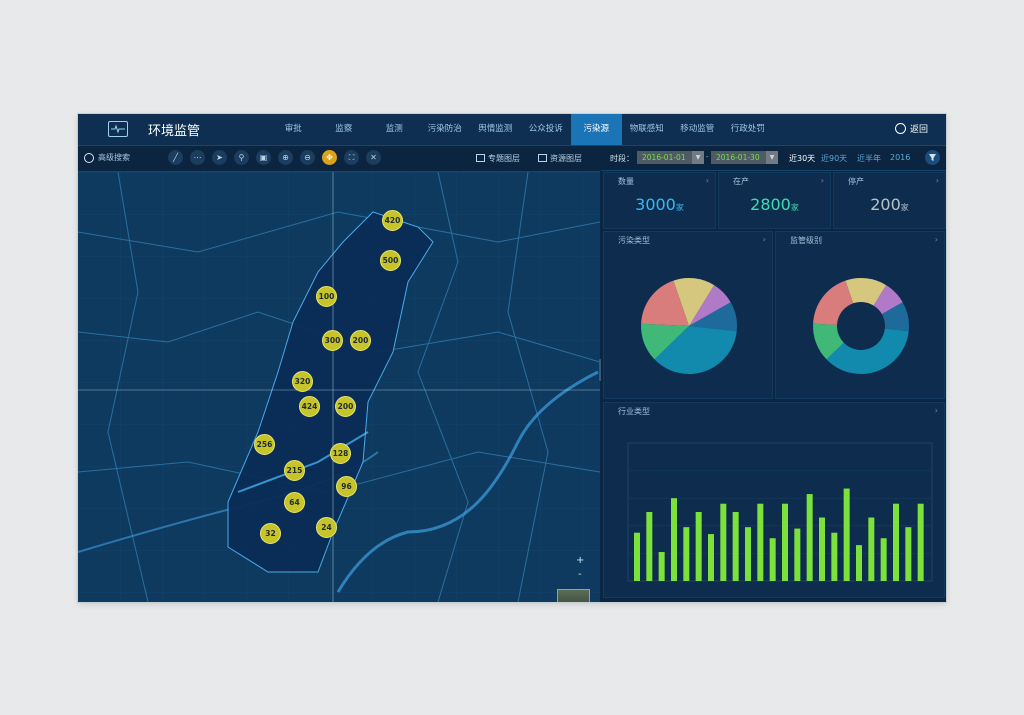 The width and height of the screenshot is (1024, 715). What do you see at coordinates (394, 129) in the screenshot?
I see `nav-item: 监测` at bounding box center [394, 129].